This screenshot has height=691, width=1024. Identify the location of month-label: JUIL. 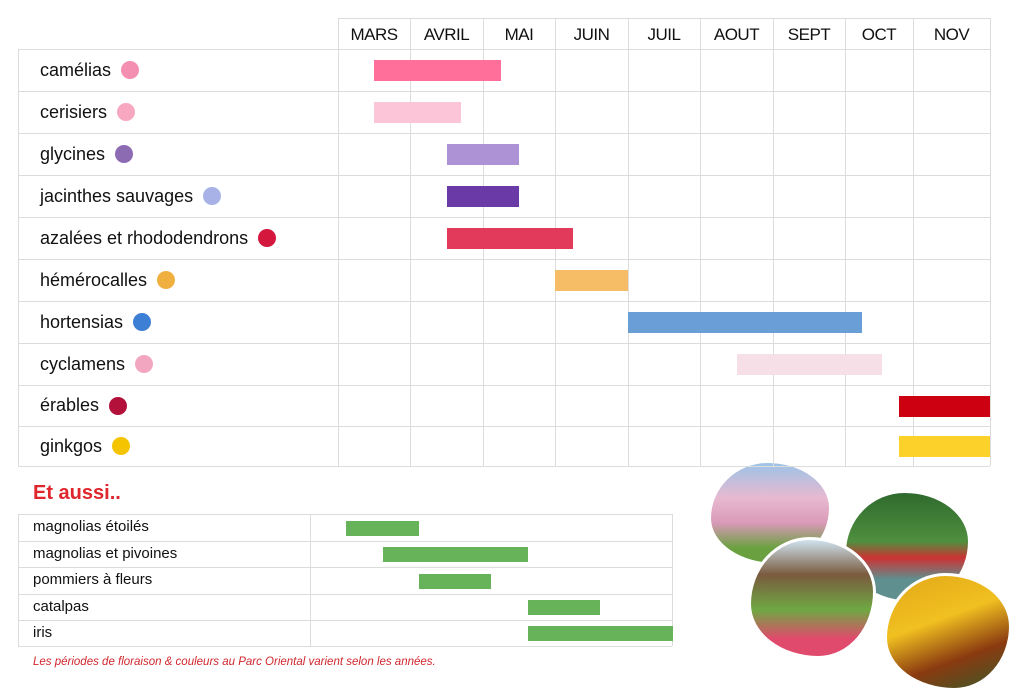
(664, 34).